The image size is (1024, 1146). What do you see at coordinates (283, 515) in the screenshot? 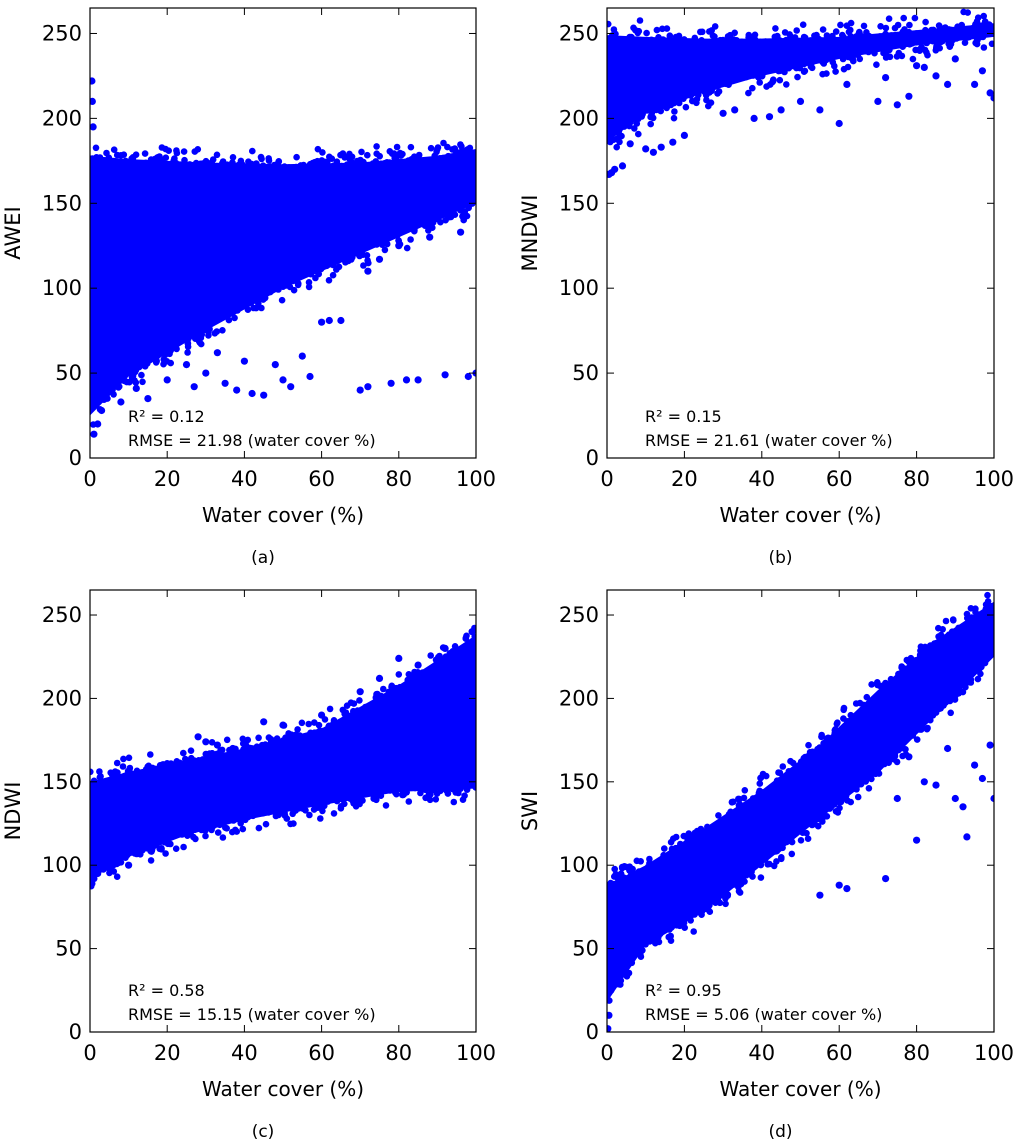
I see `x-axis-label: Water cover (%)` at bounding box center [283, 515].